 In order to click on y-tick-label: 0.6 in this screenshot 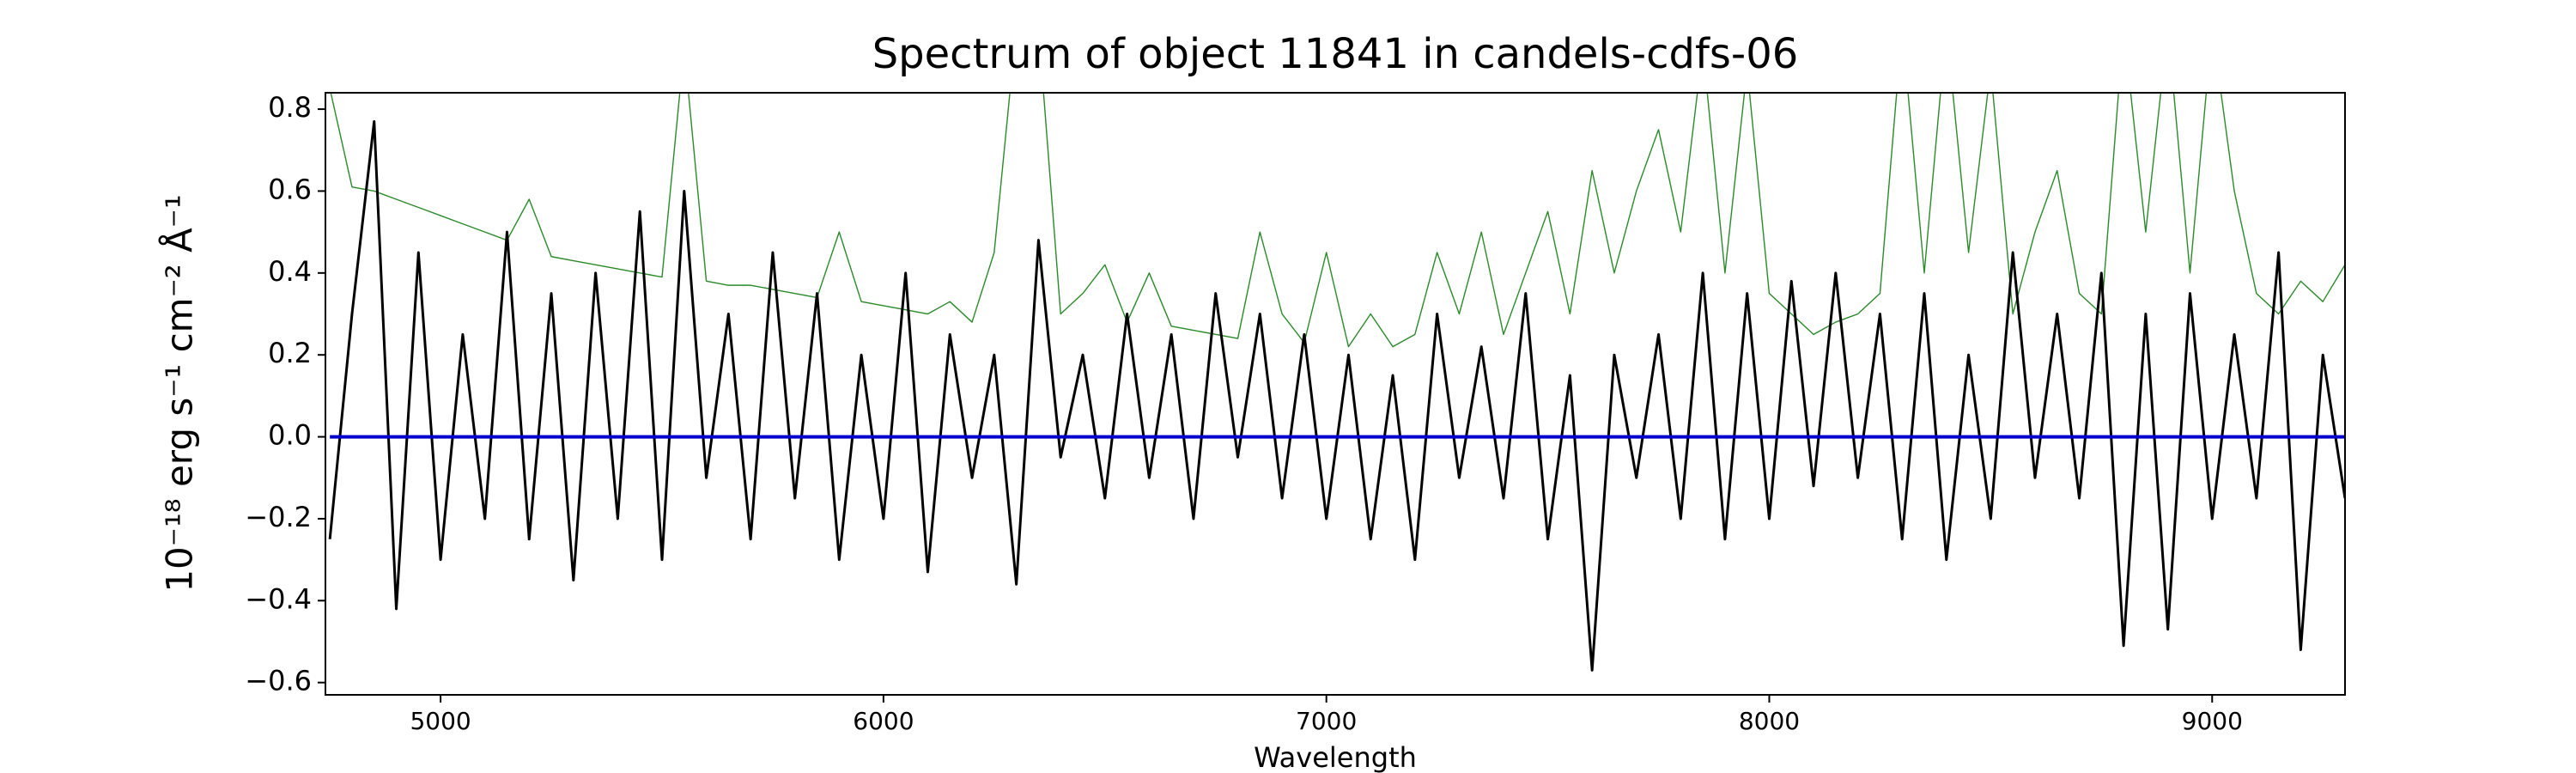, I will do `click(290, 189)`.